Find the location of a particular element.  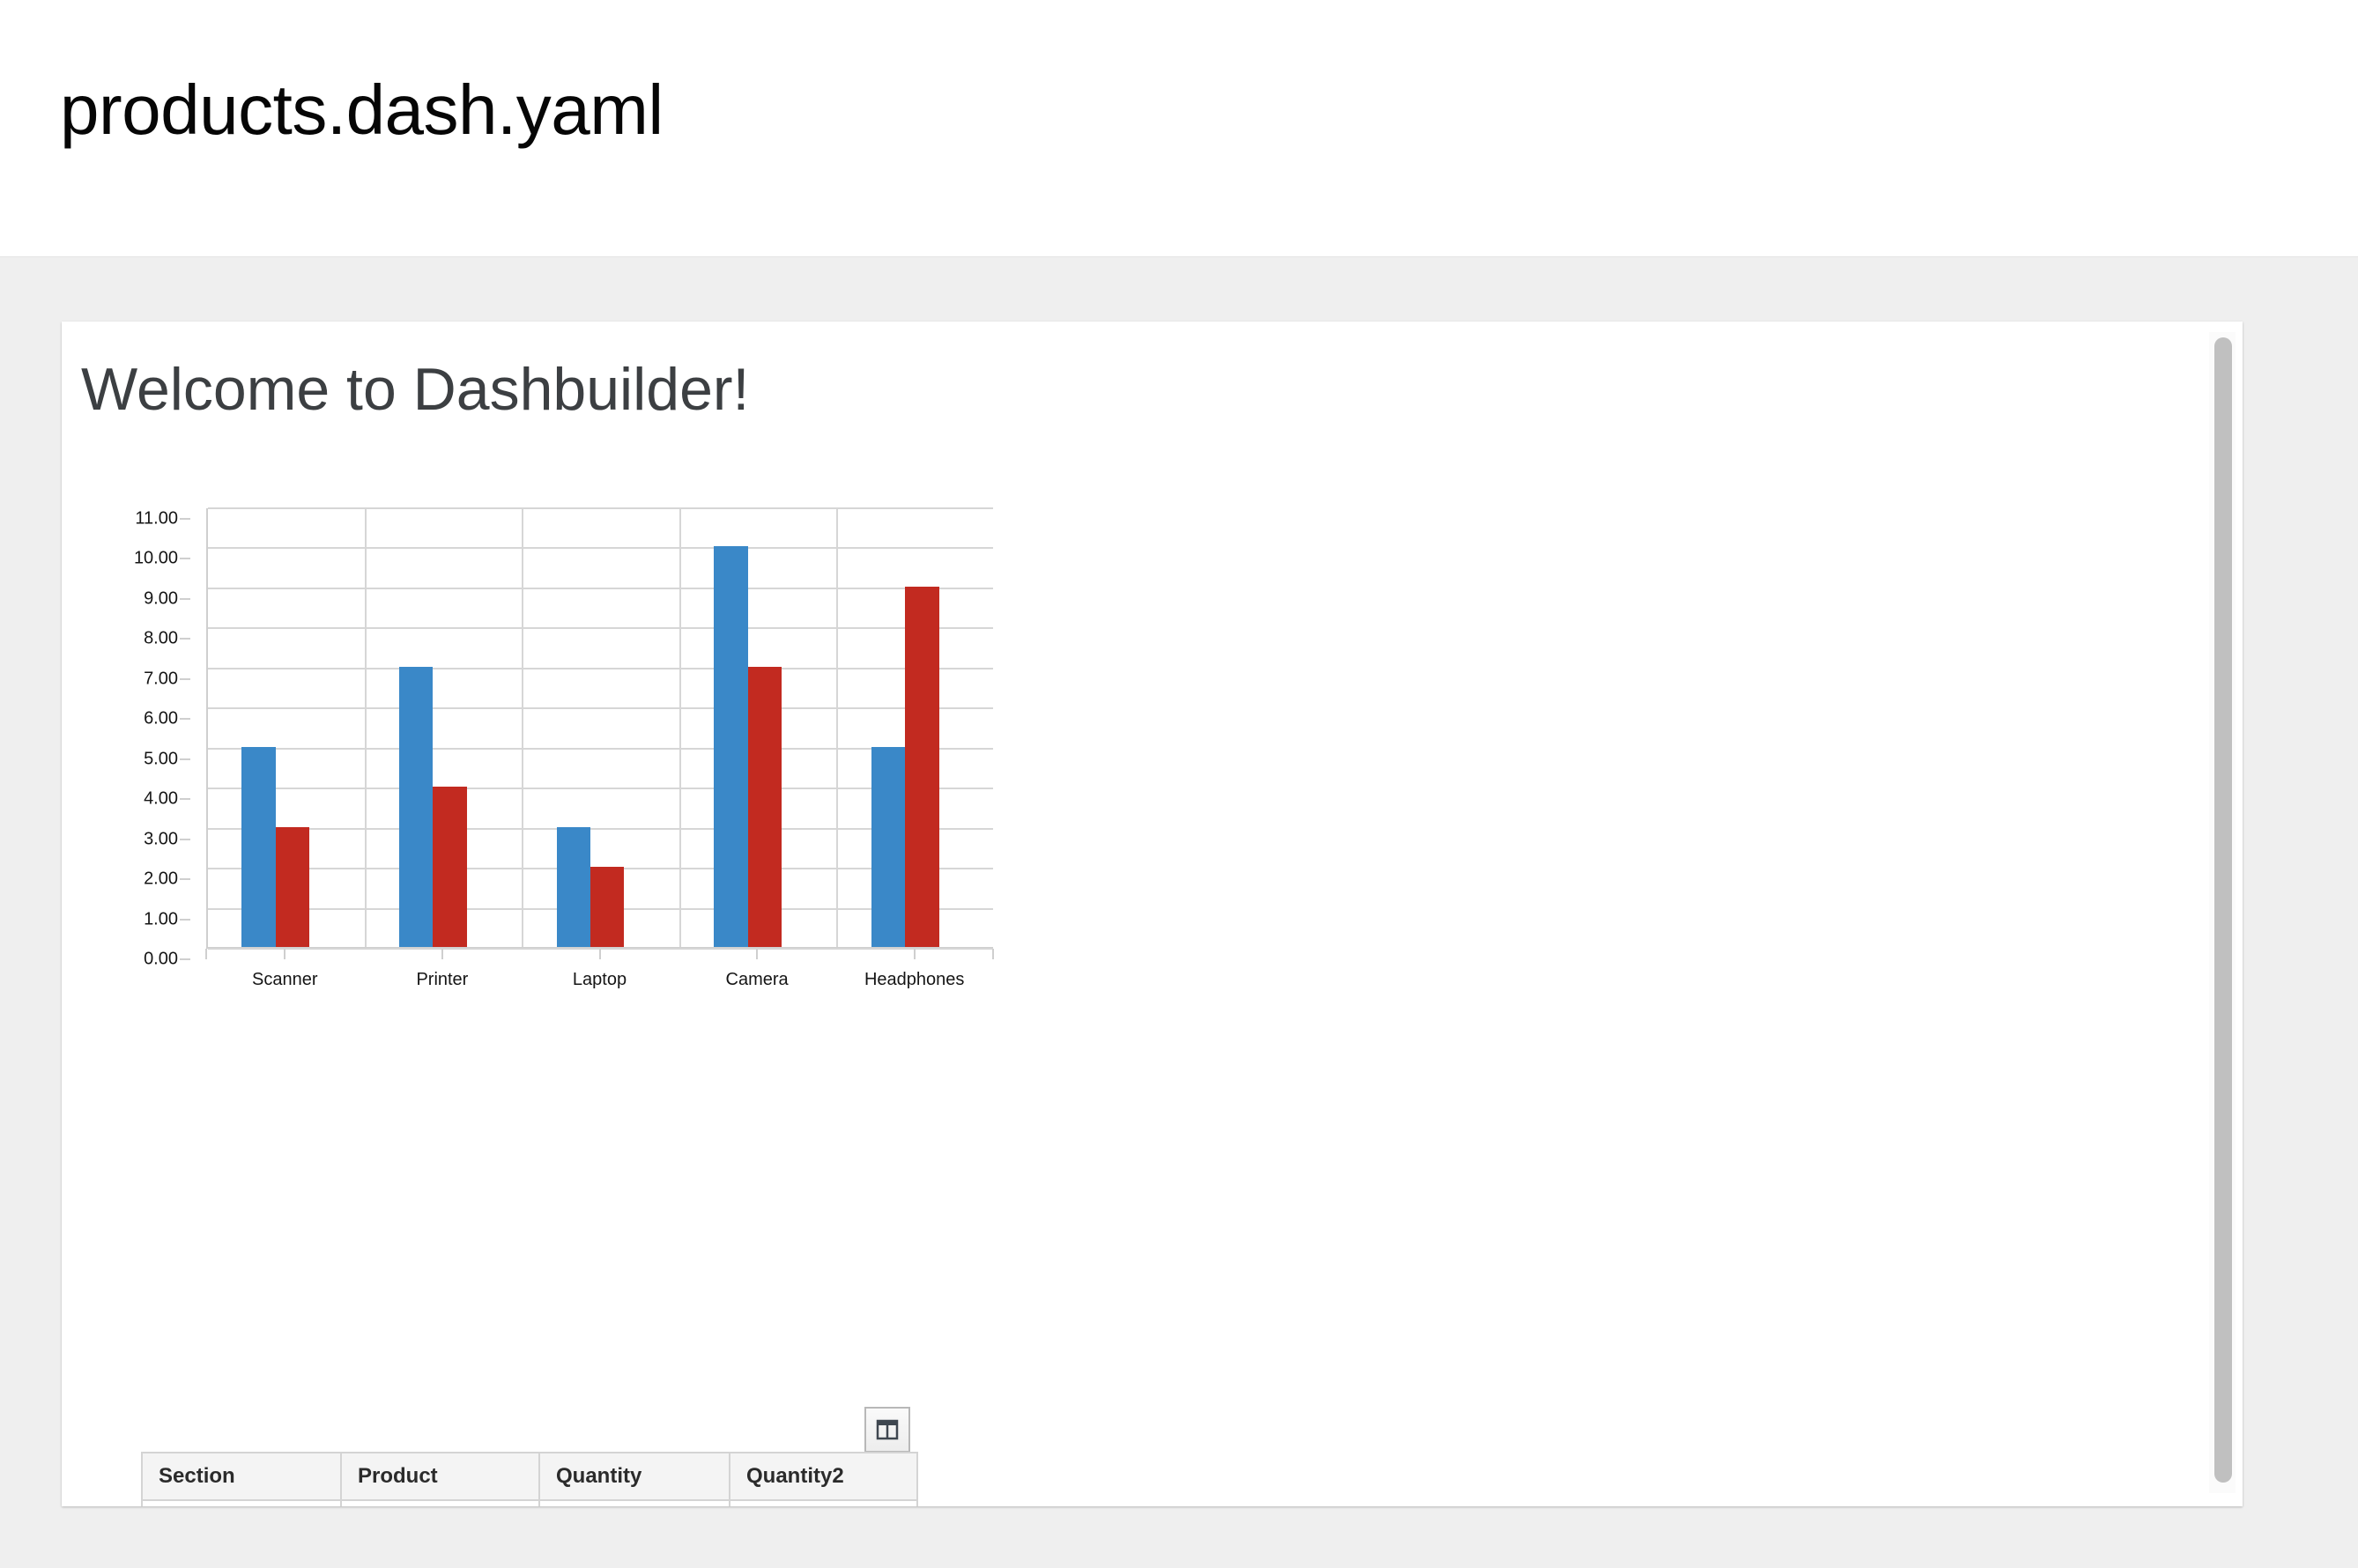

vertical-scrollbar is located at coordinates (2222, 912).